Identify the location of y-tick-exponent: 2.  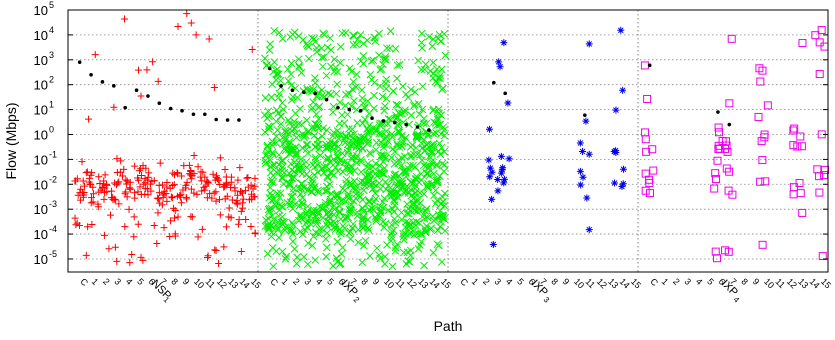
(51, 80).